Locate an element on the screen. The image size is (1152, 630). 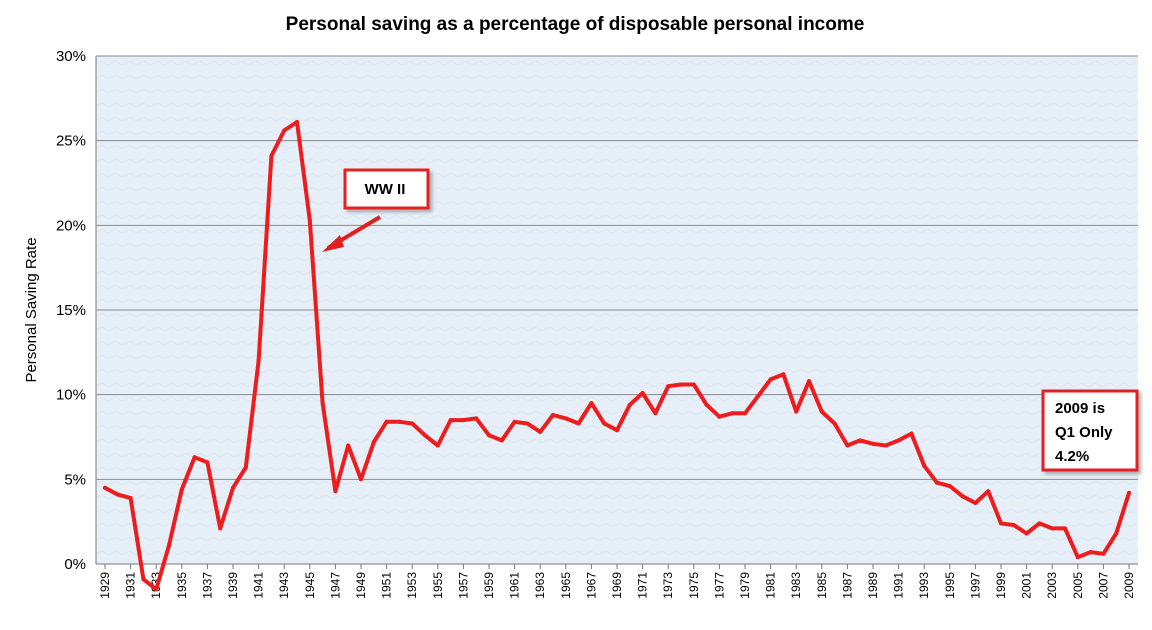
q1-2009-annotation-box is located at coordinates (1090, 430).